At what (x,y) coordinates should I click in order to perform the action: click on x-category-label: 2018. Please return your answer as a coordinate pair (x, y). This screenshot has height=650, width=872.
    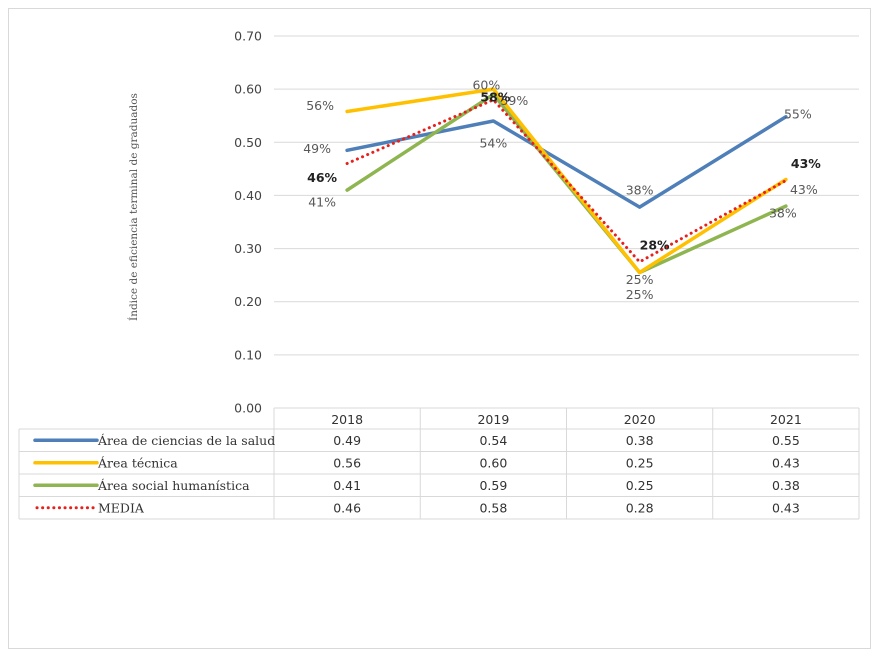
    Looking at the image, I should click on (347, 419).